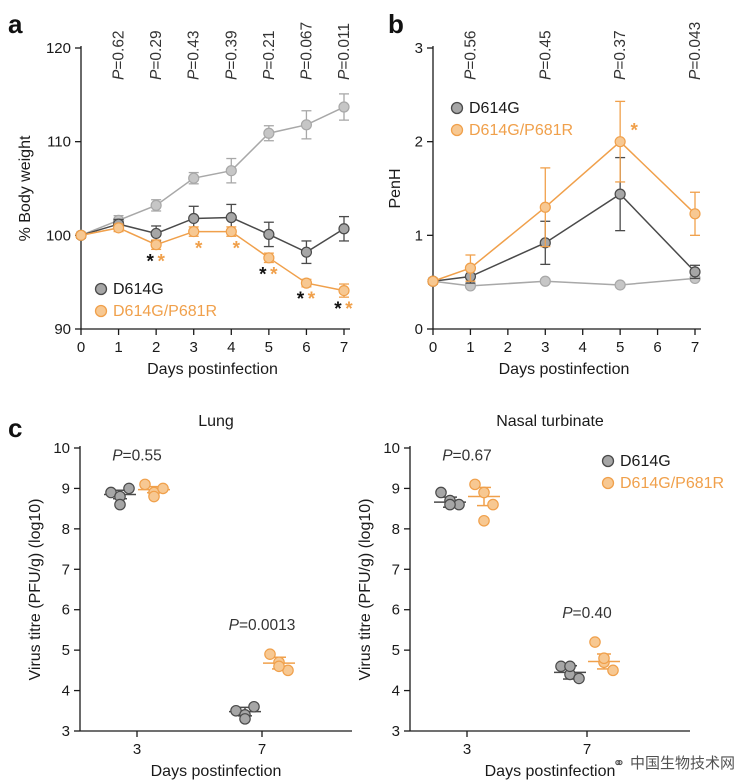  I want to click on y-tick-label: 7, so click(66, 569).